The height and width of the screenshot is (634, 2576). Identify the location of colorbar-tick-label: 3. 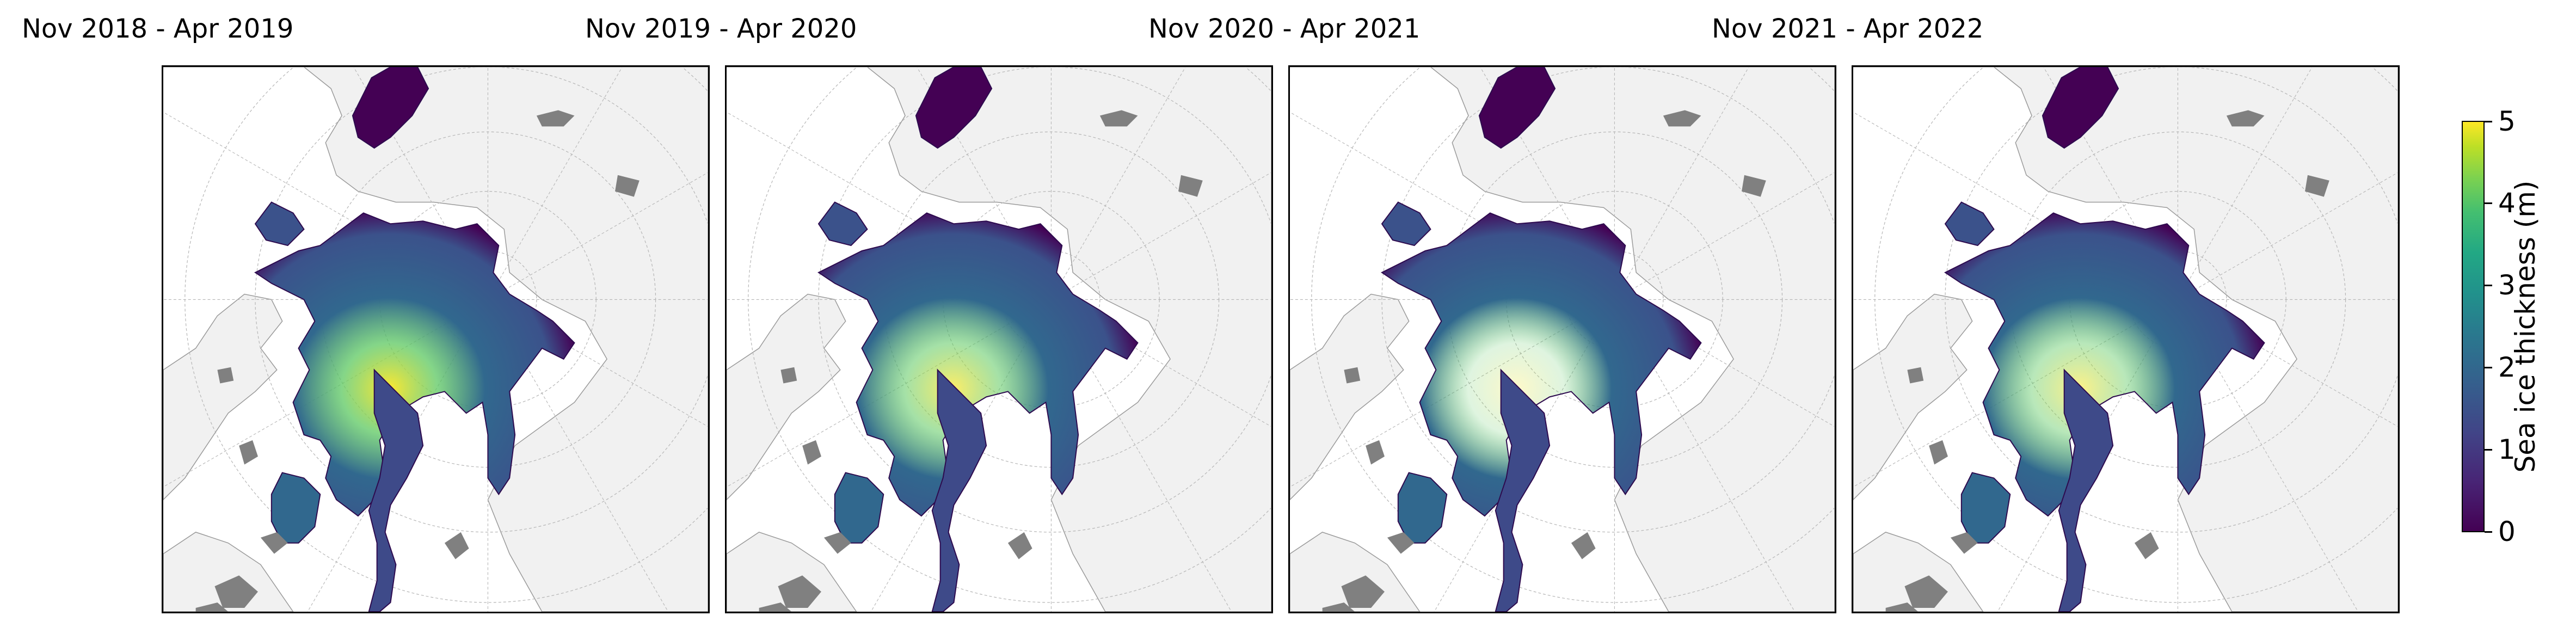
(2507, 285).